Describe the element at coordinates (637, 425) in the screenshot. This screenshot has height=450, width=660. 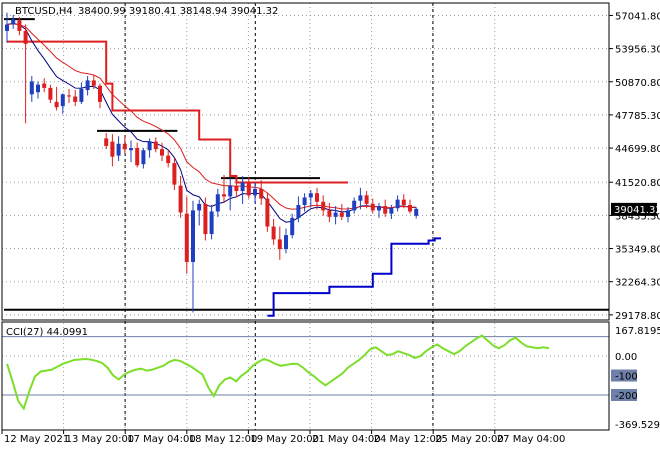
I see `cci-tick-label: -369.5298` at that location.